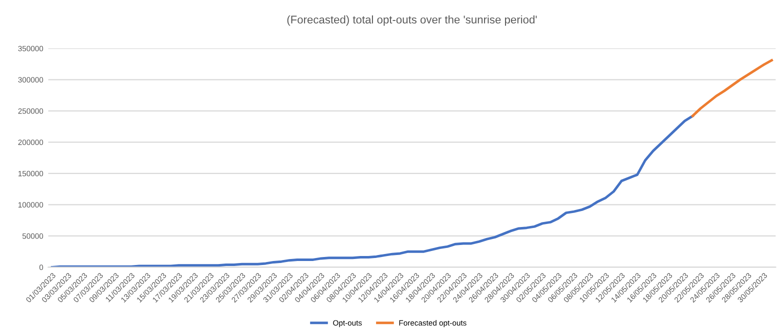  What do you see at coordinates (732, 88) in the screenshot?
I see `line-series` at bounding box center [732, 88].